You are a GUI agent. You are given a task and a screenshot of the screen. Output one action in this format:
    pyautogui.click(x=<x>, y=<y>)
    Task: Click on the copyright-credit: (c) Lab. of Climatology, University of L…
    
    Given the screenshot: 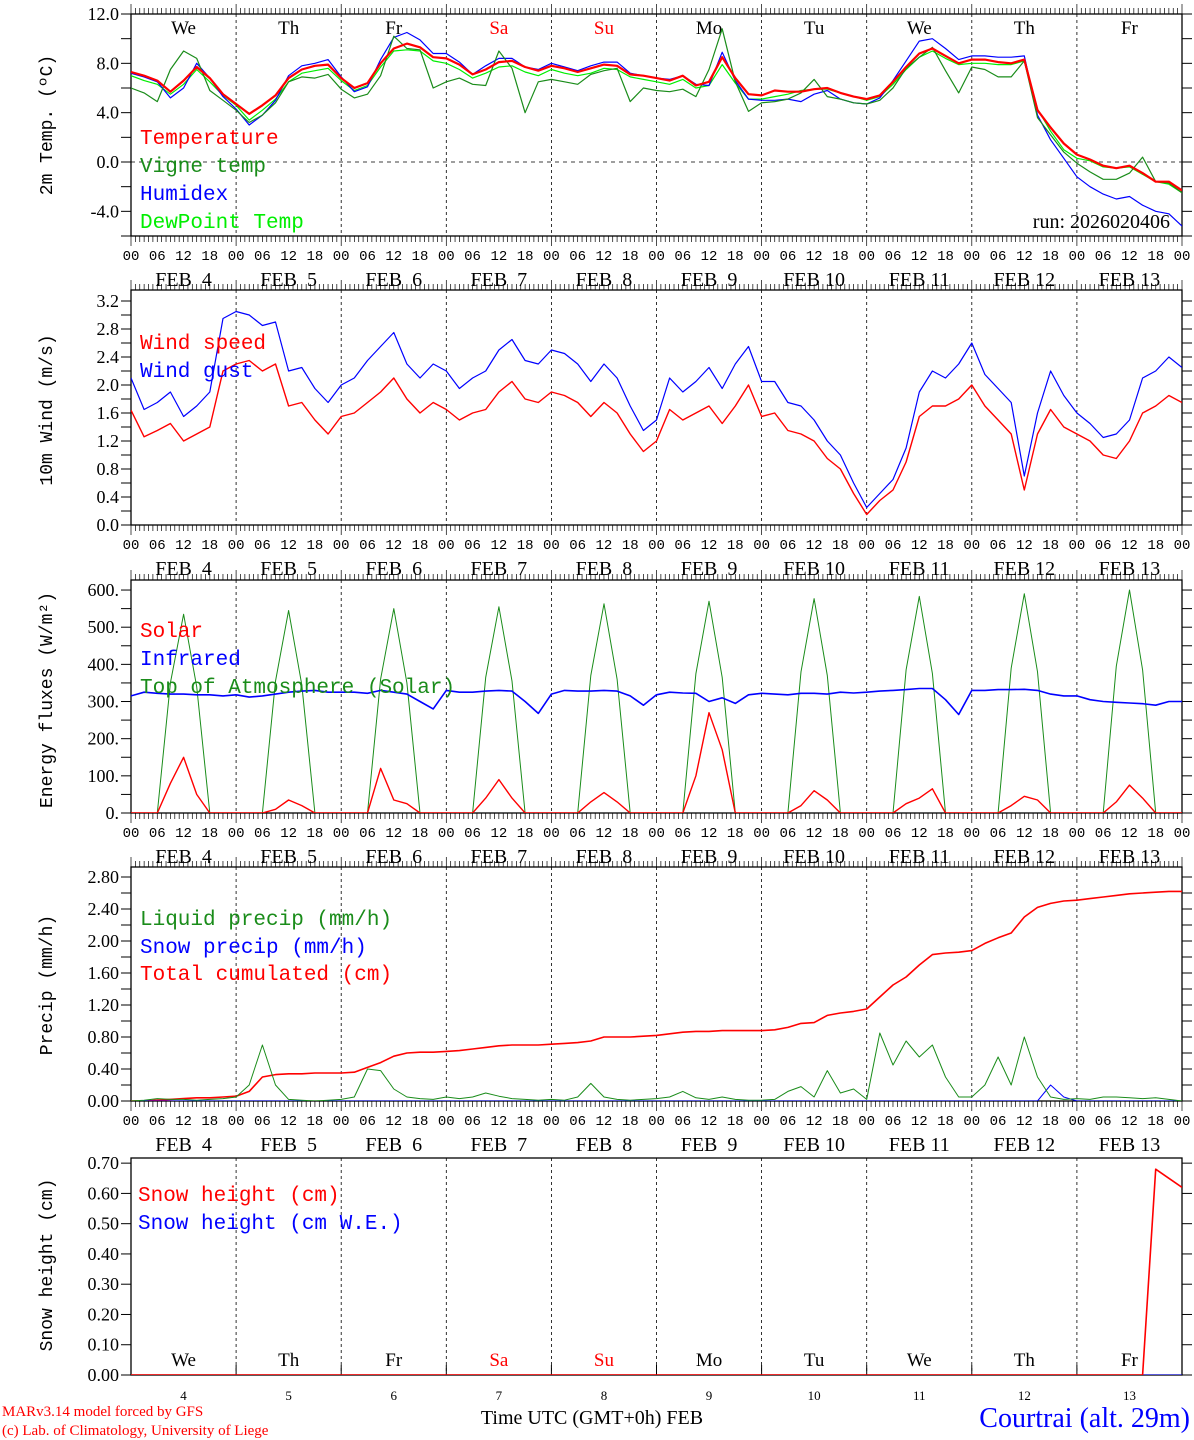 What is the action you would take?
    pyautogui.click(x=135, y=1431)
    